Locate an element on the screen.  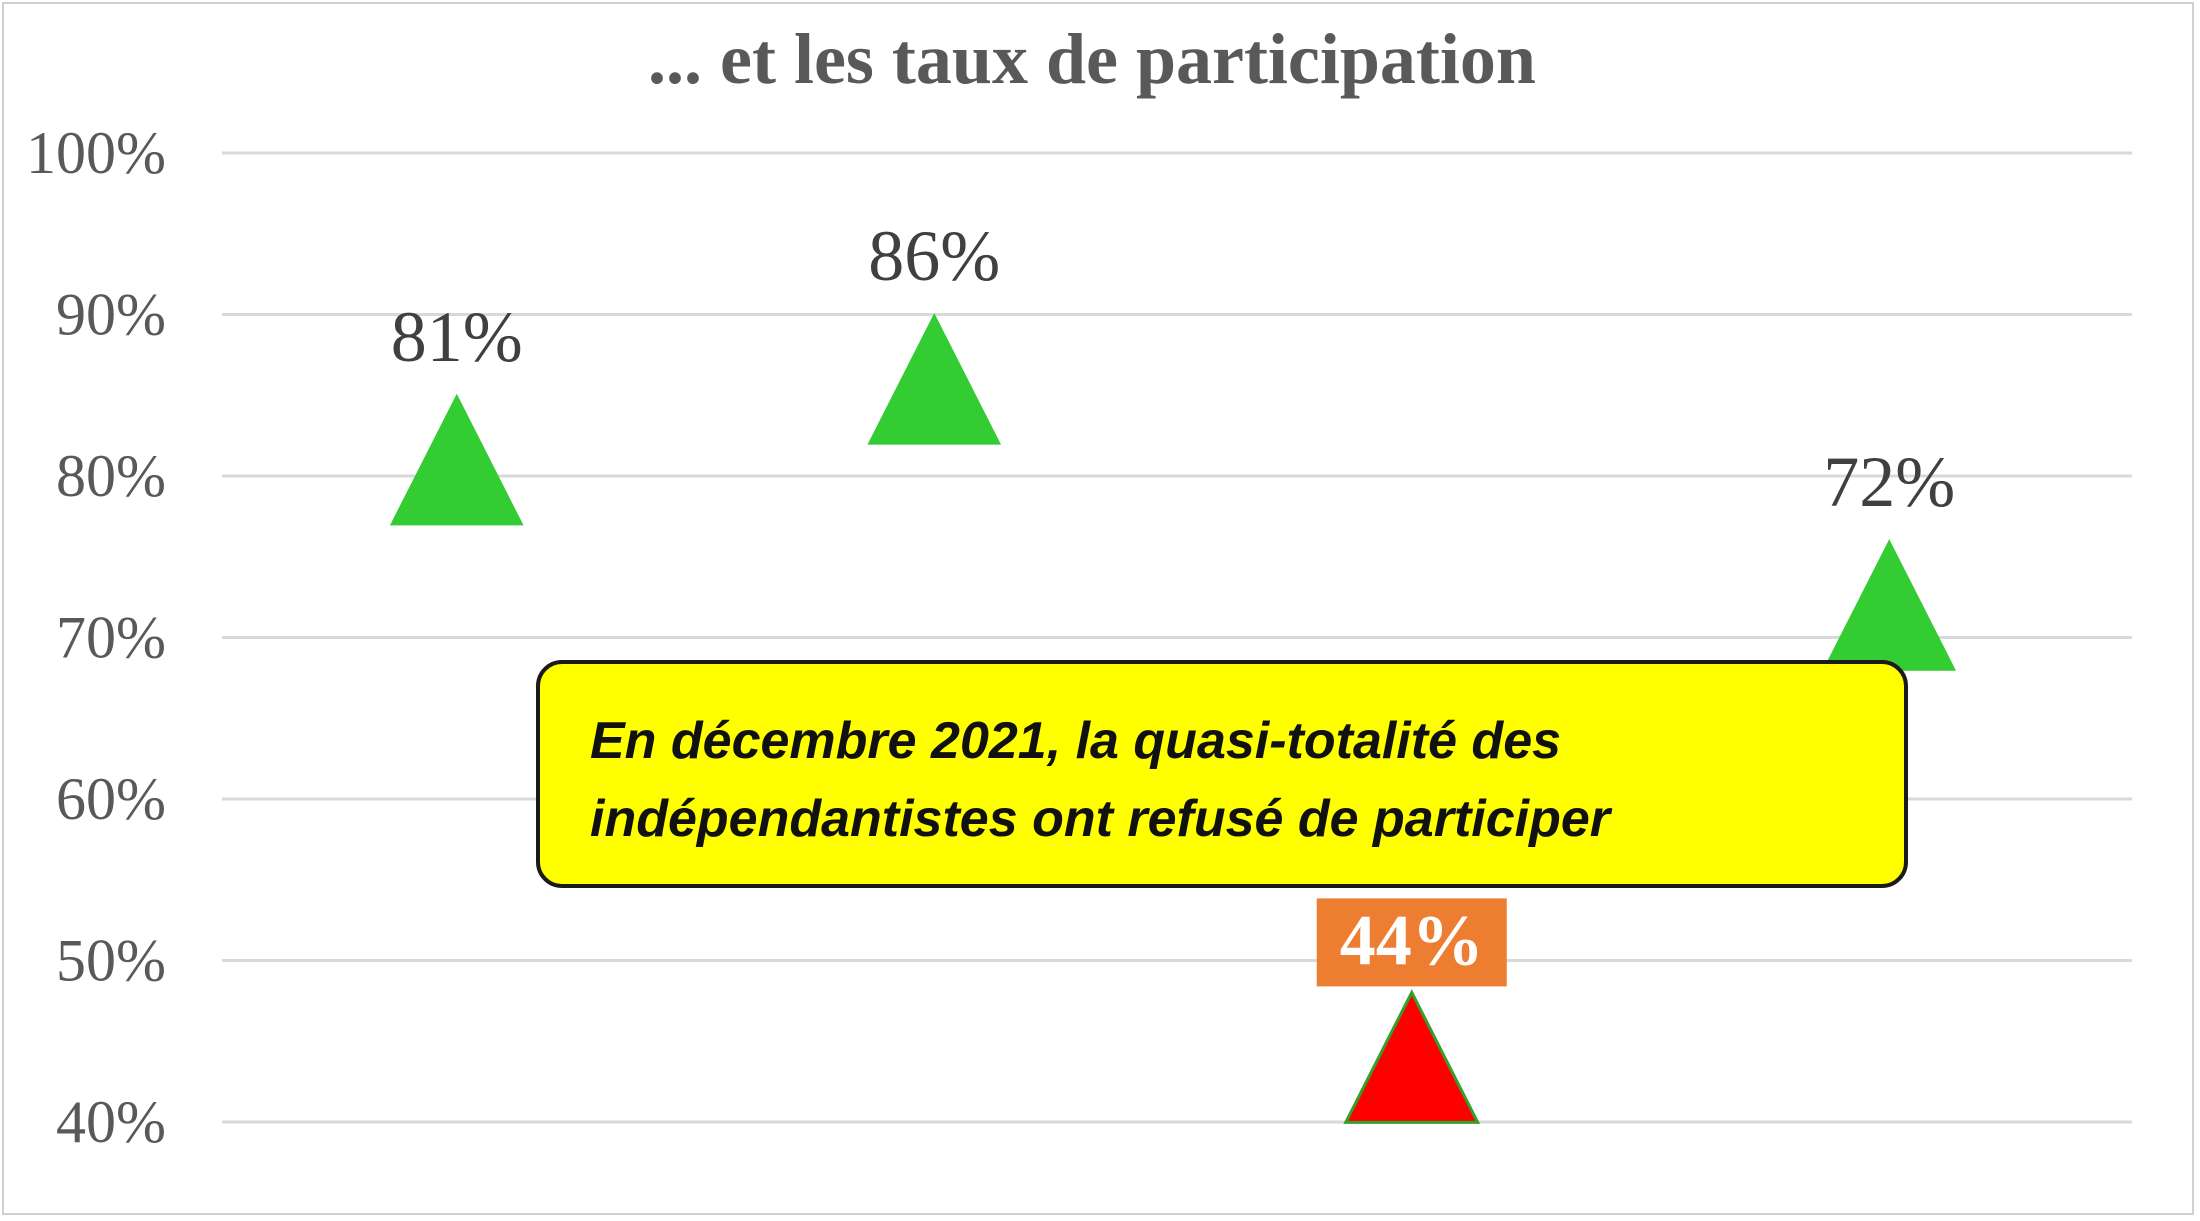
data-label: 81% is located at coordinates (457, 337).